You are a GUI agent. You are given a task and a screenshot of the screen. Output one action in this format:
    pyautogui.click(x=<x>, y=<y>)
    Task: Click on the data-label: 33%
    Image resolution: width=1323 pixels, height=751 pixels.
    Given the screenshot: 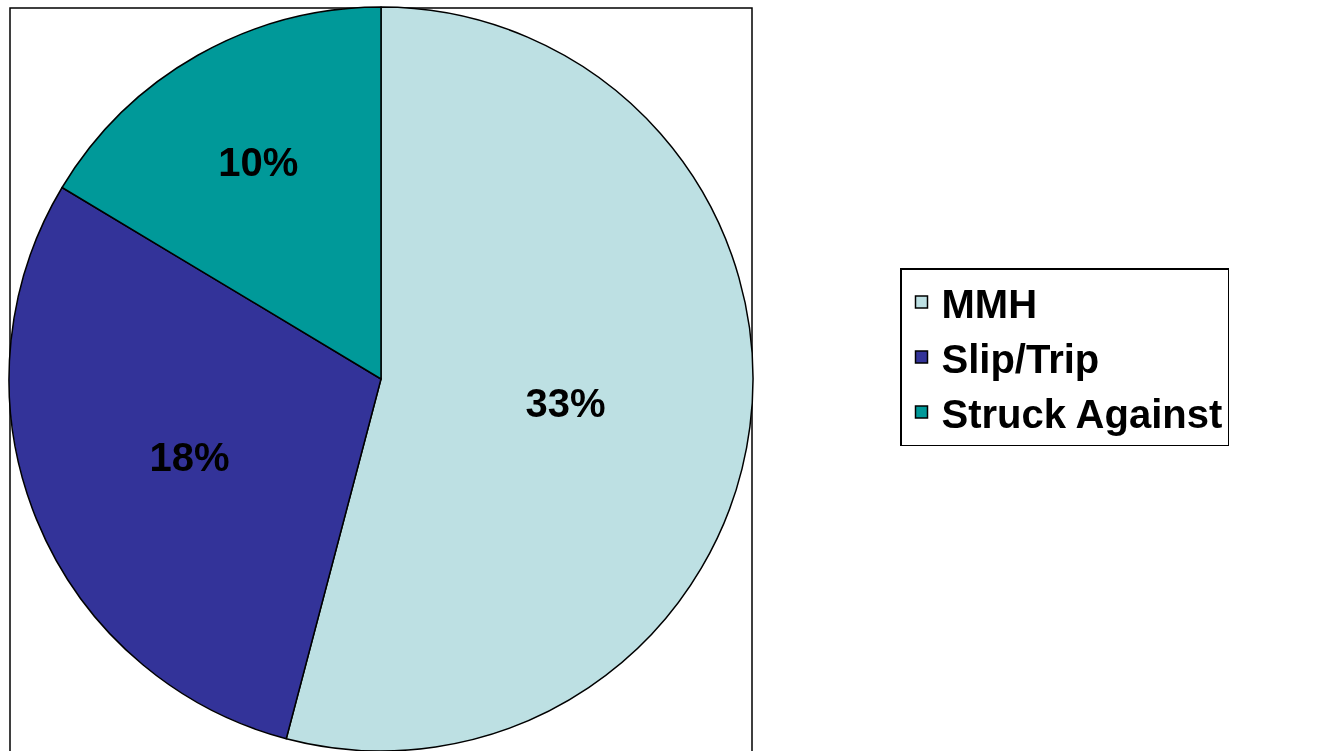 What is the action you would take?
    pyautogui.click(x=565, y=402)
    